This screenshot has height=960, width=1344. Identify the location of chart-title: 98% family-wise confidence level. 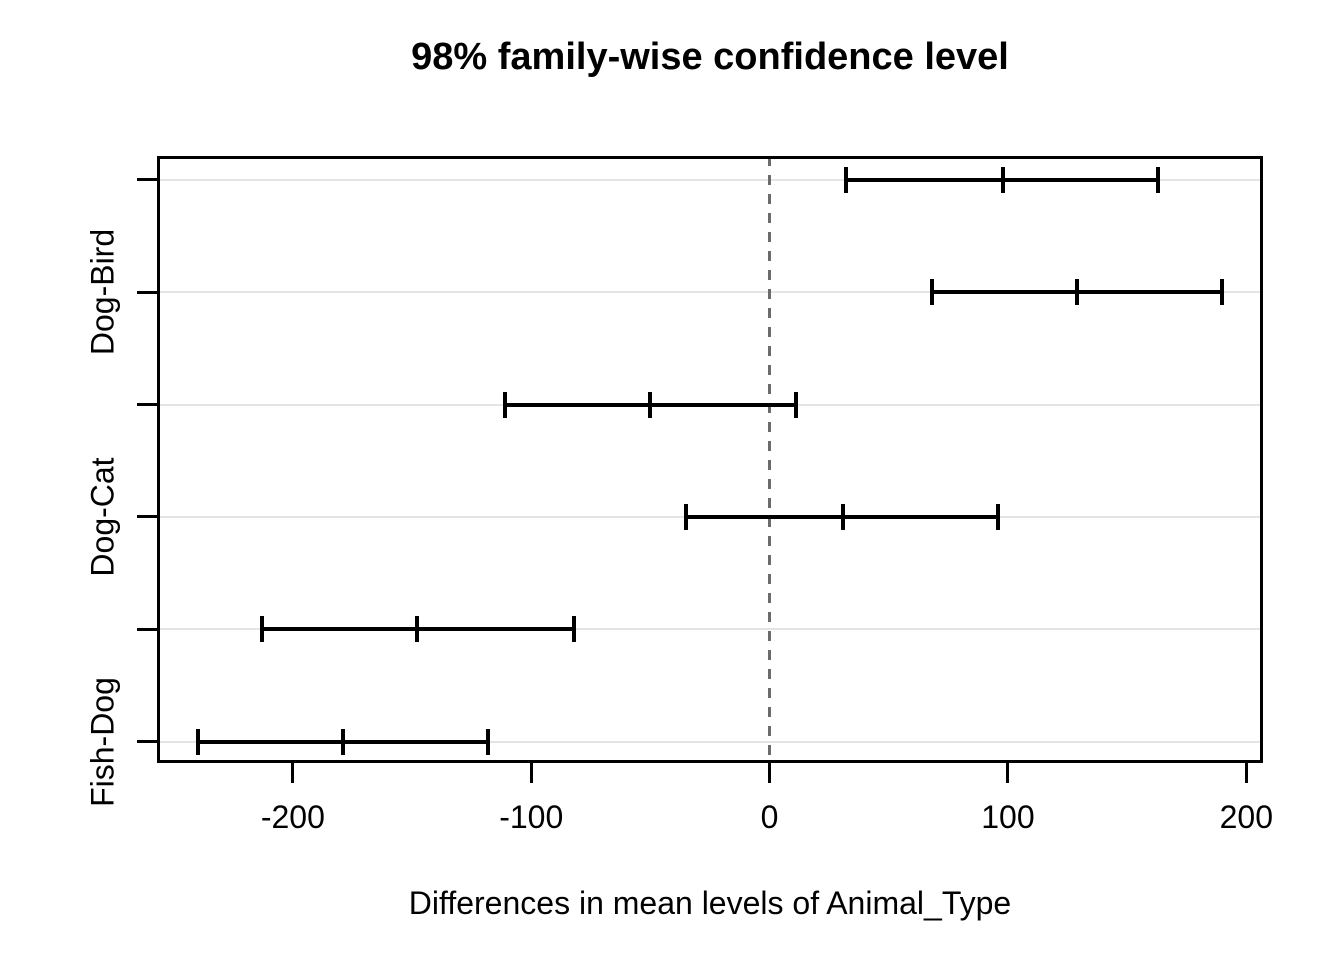
(710, 57).